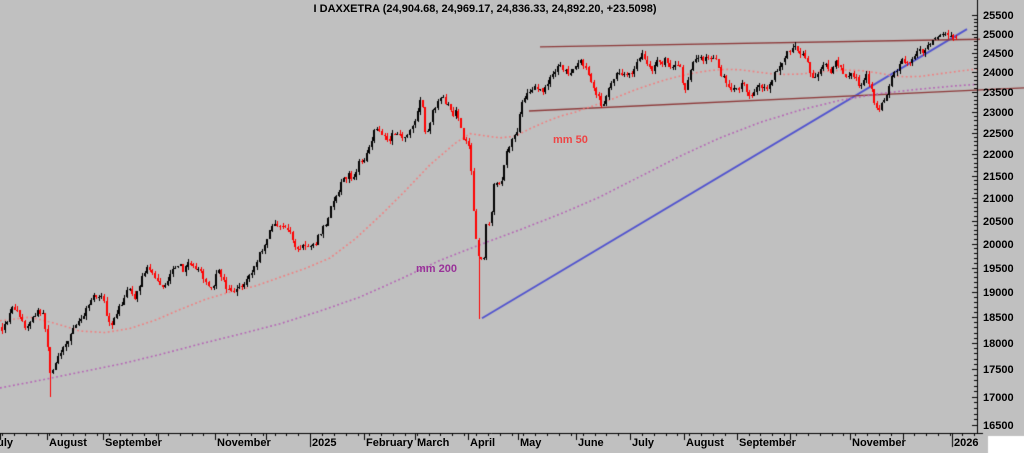  What do you see at coordinates (390, 443) in the screenshot?
I see `x-axis-month-label: February` at bounding box center [390, 443].